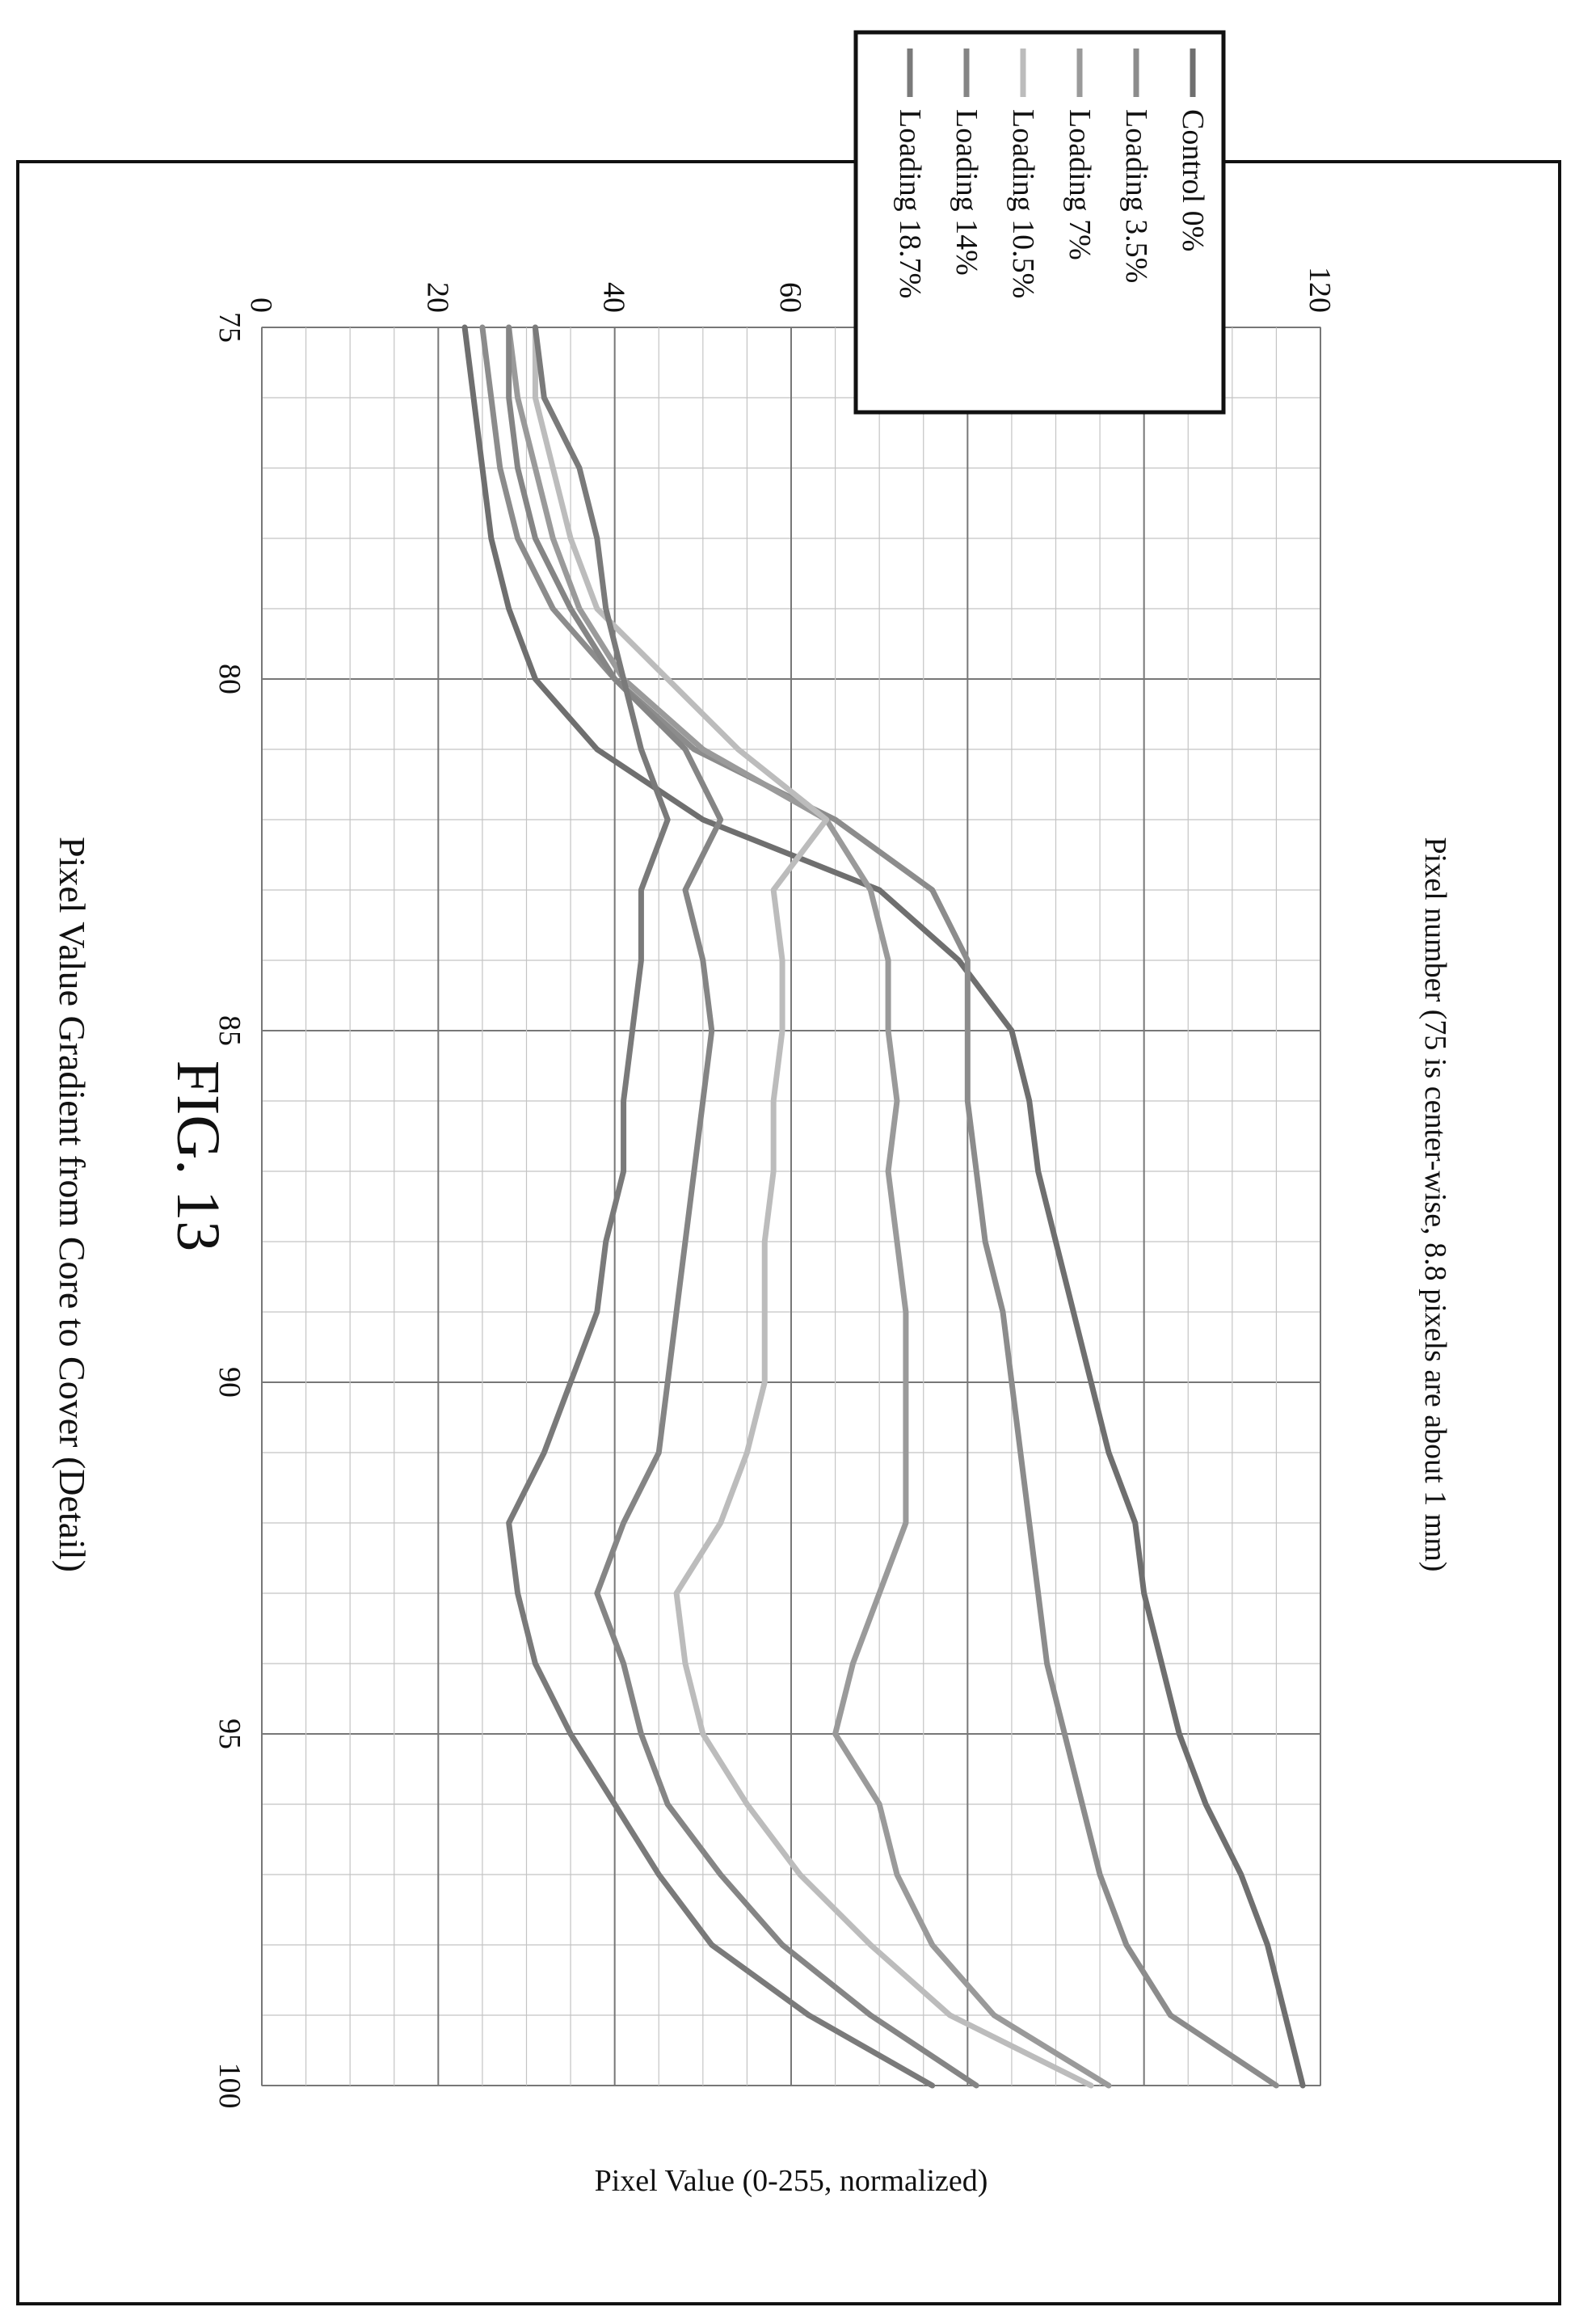 This screenshot has height=2324, width=1575. What do you see at coordinates (790, 297) in the screenshot?
I see `y-tick-label: 60` at bounding box center [790, 297].